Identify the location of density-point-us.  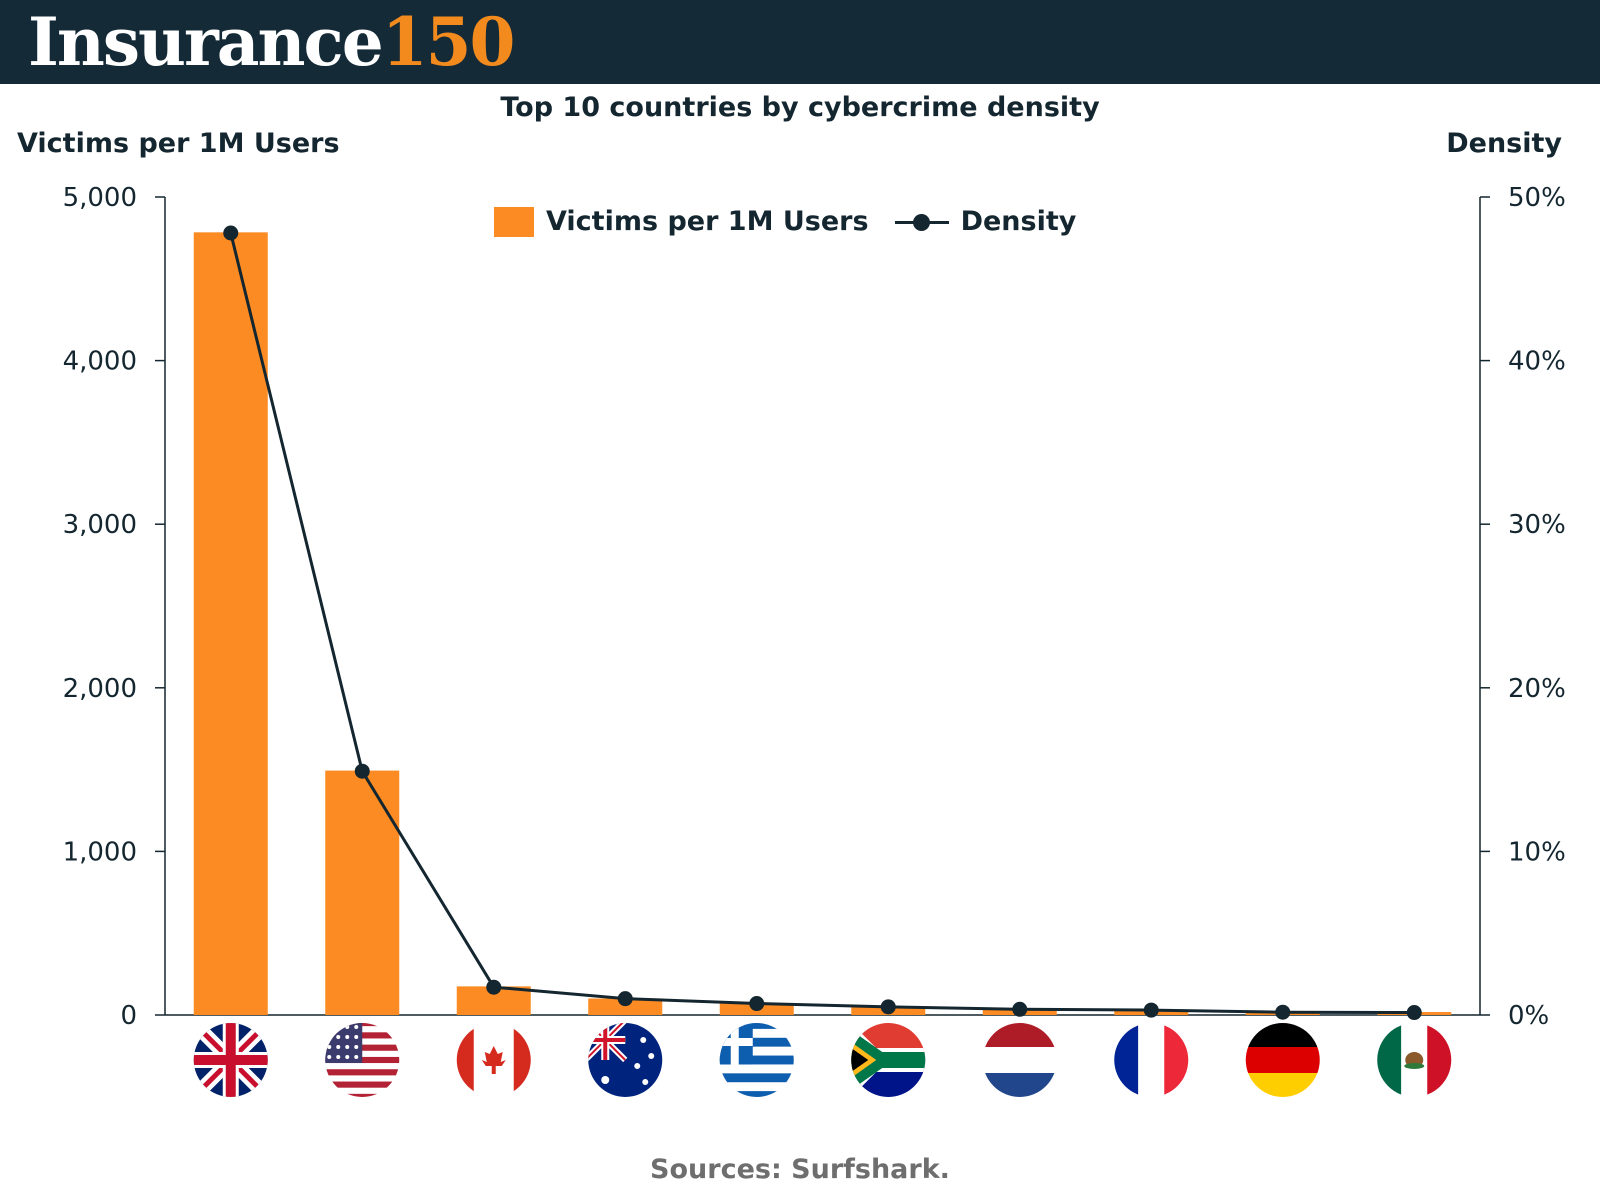
(362, 771).